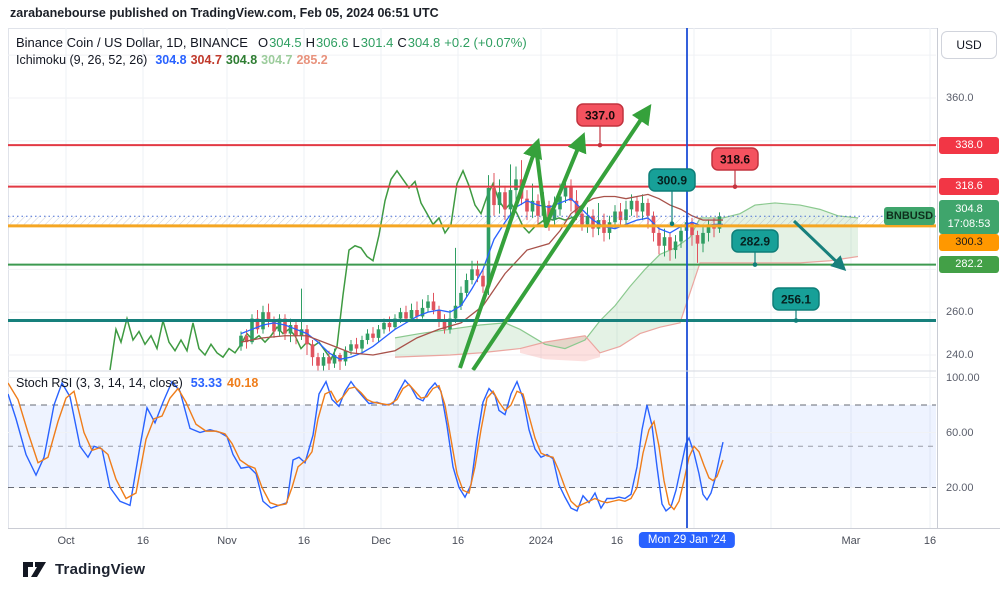 The height and width of the screenshot is (591, 1007). I want to click on symbol-price-badge: BNBUSD, so click(909, 216).